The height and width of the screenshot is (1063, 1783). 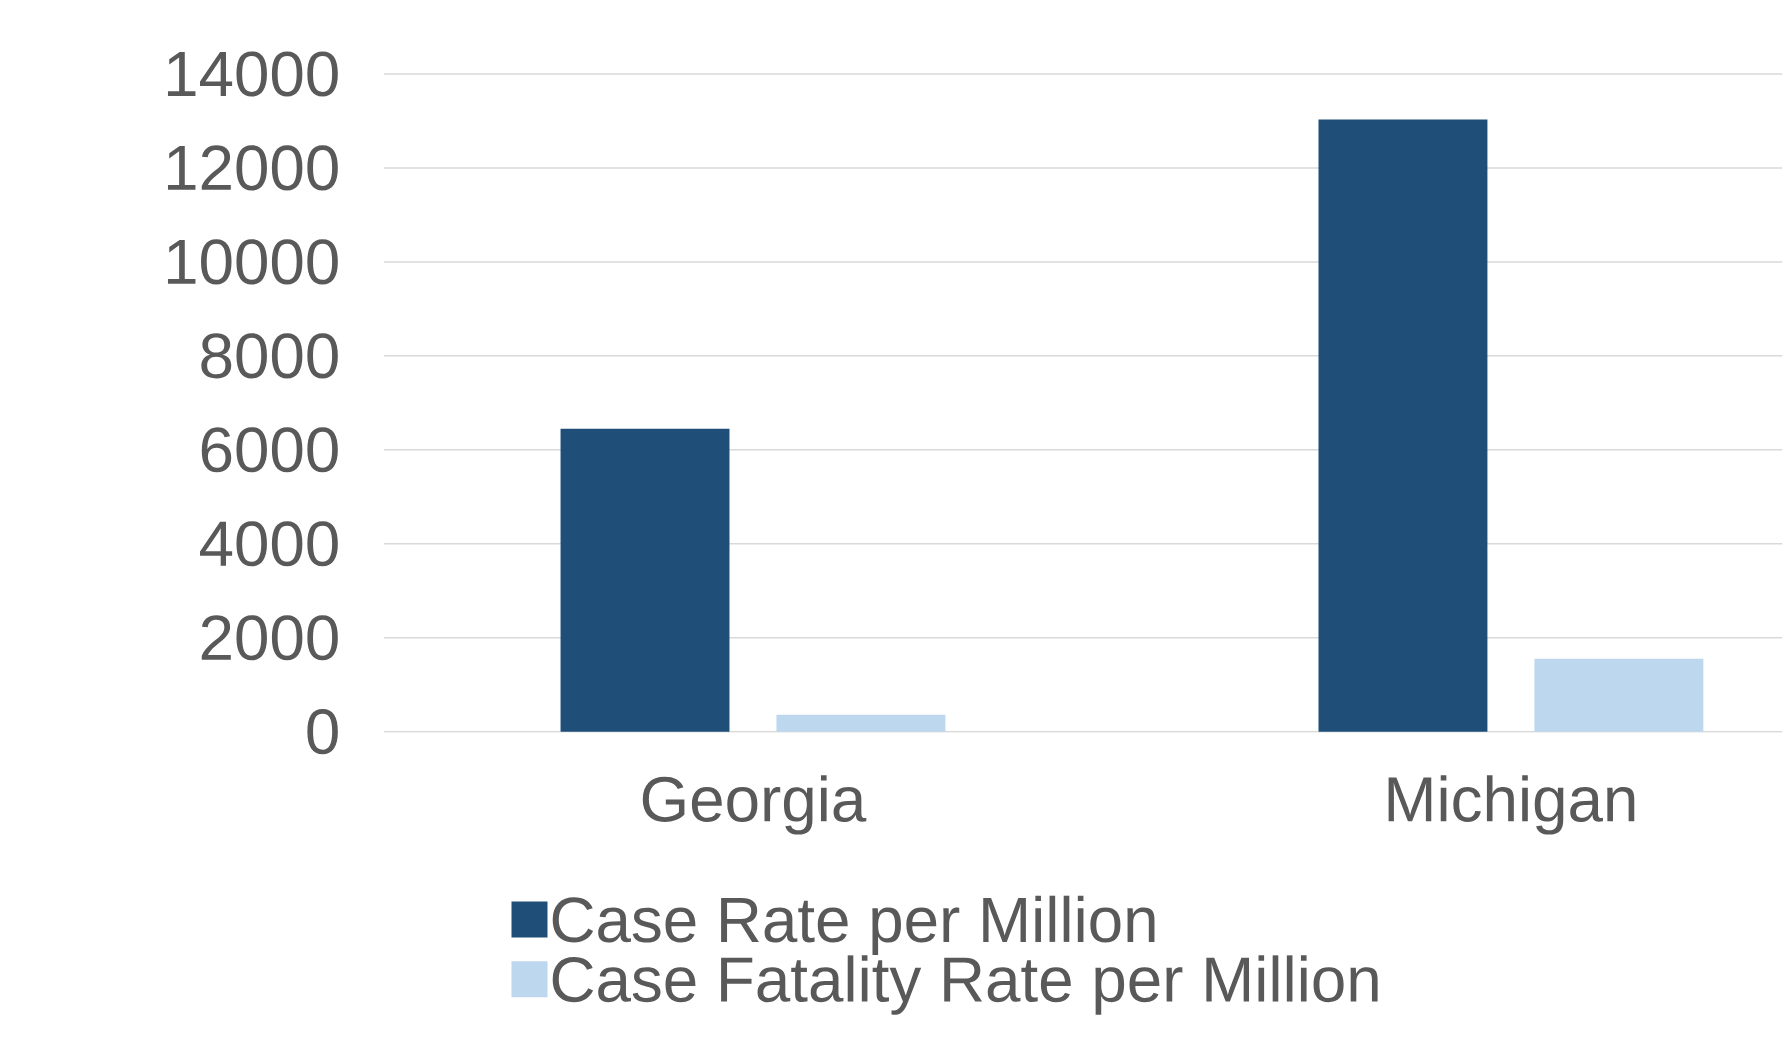 I want to click on y-tick-label: 2000, so click(x=269, y=638).